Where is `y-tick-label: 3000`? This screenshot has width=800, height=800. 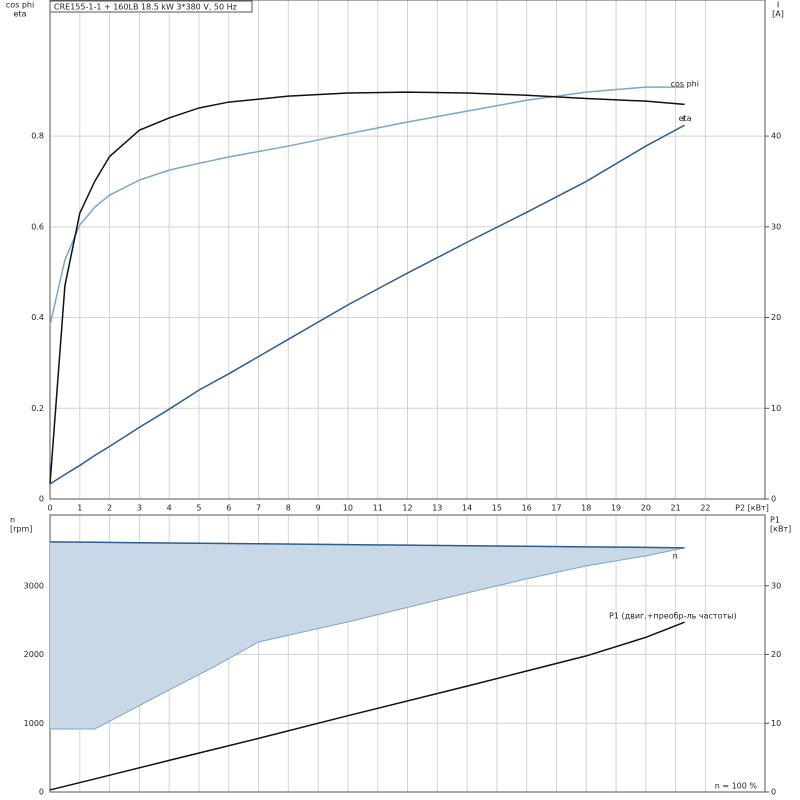 y-tick-label: 3000 is located at coordinates (34, 585).